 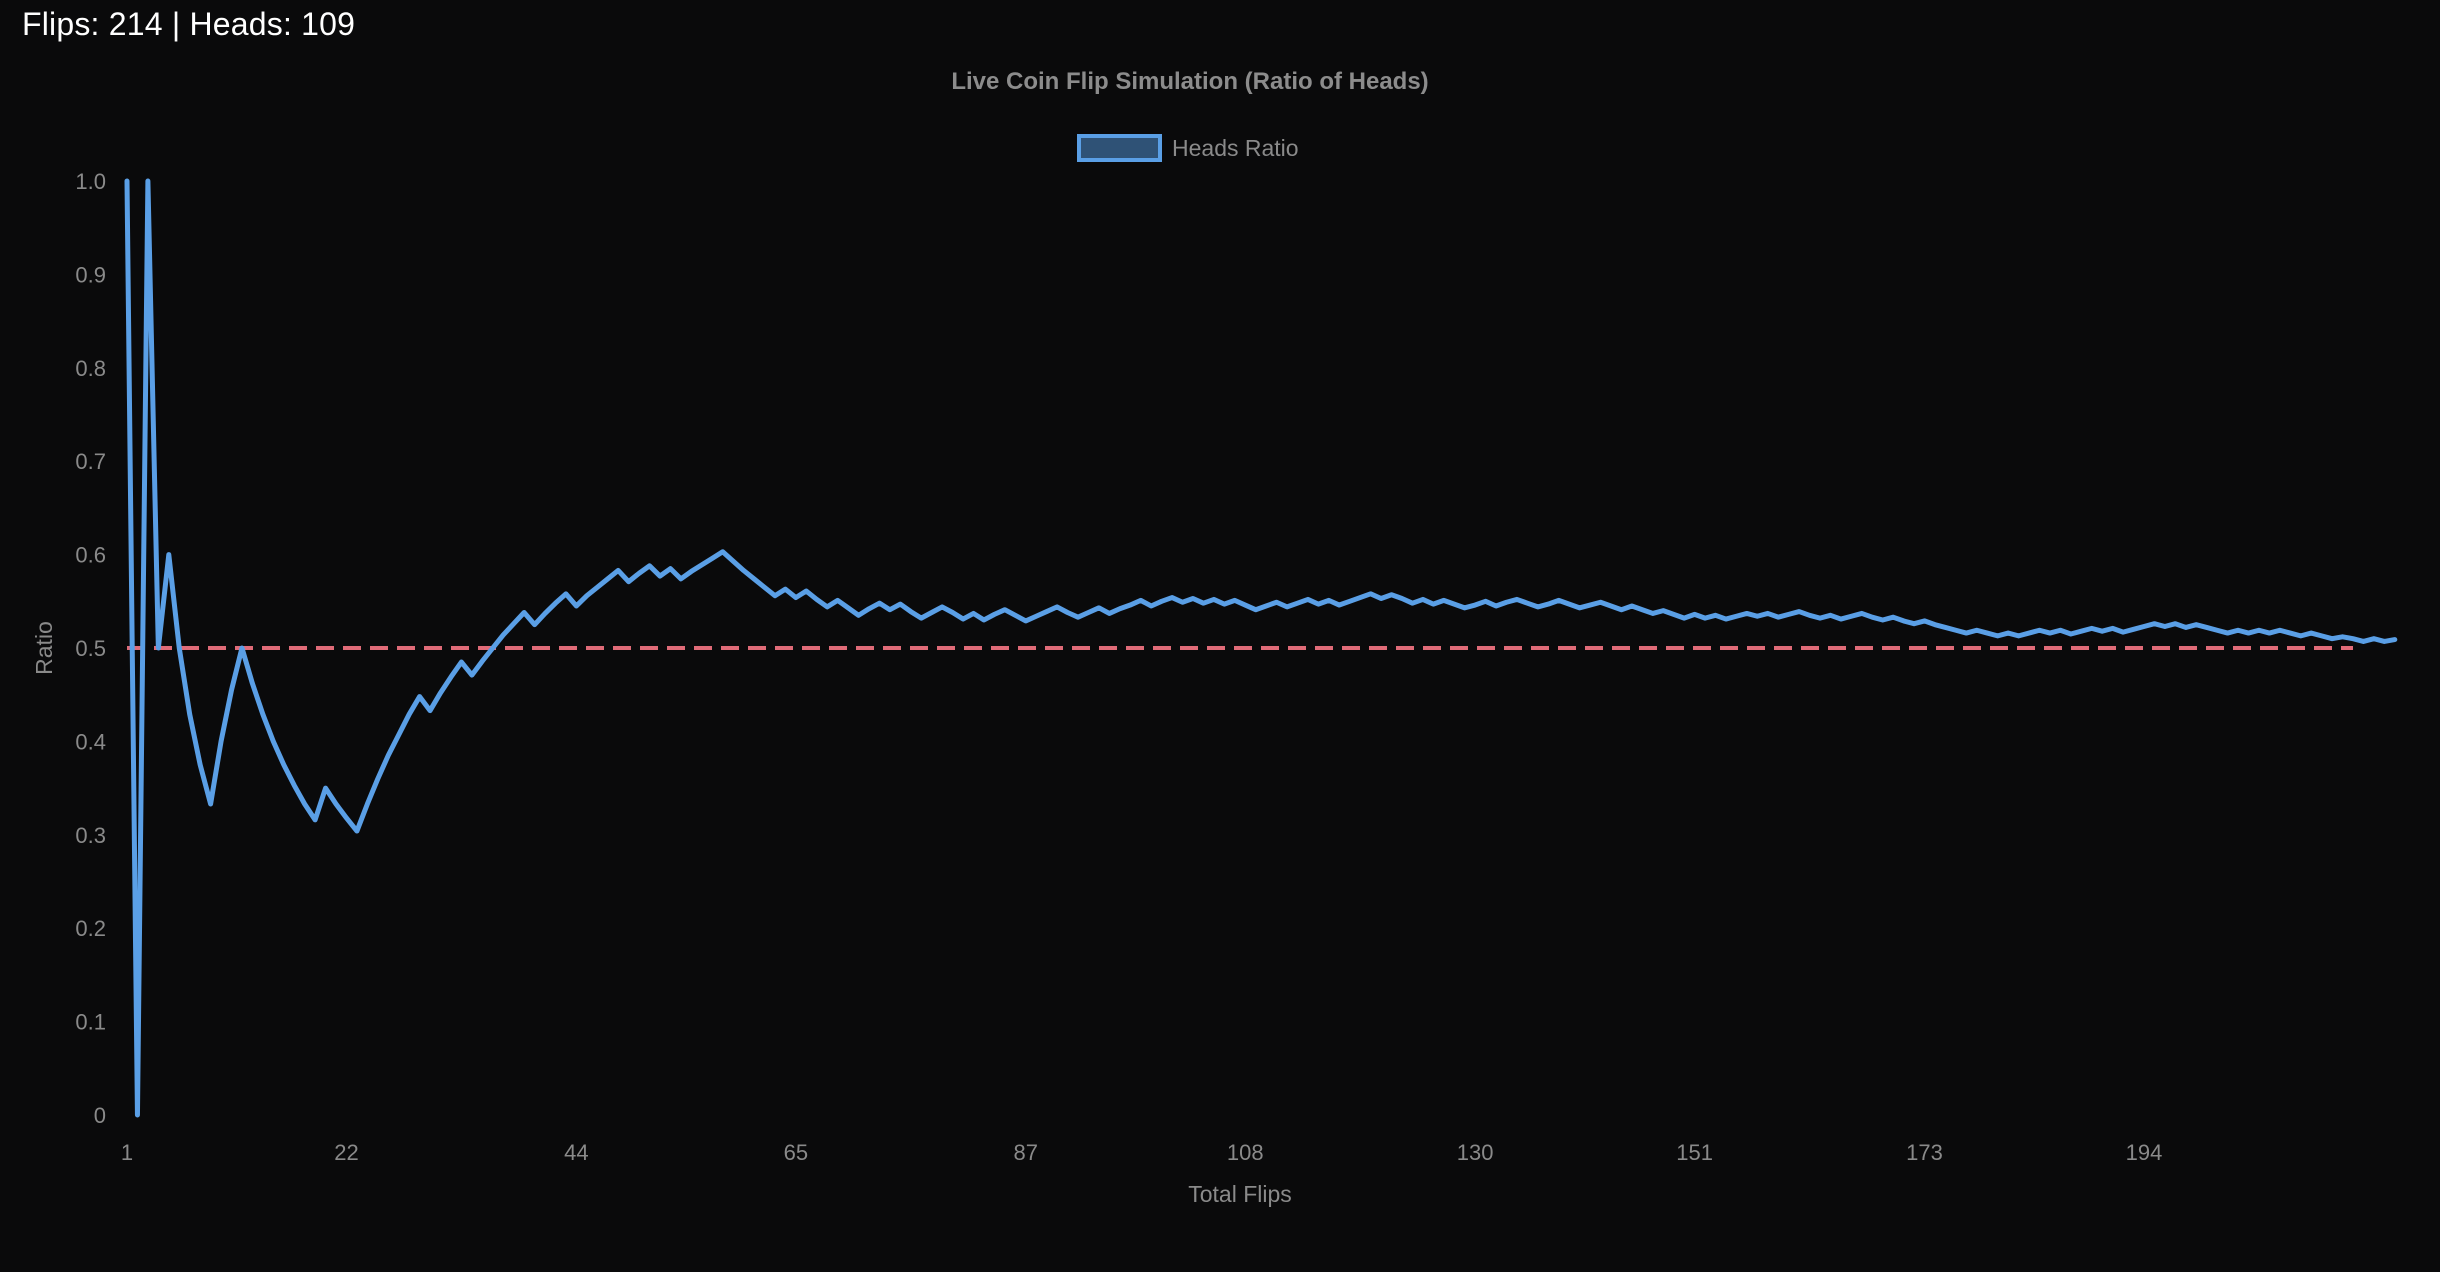 What do you see at coordinates (90, 461) in the screenshot?
I see `y-tick-label: 0.7` at bounding box center [90, 461].